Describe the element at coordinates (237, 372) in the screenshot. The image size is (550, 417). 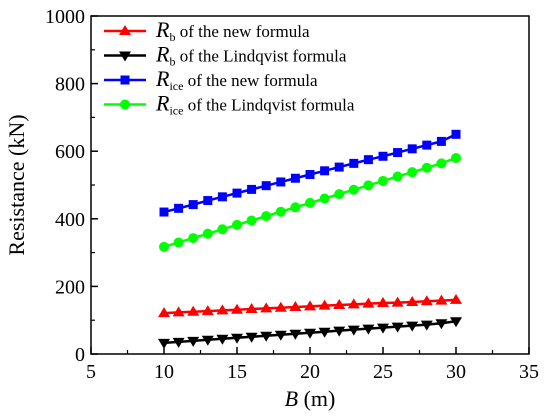
I see `x-tick-label: 15` at that location.